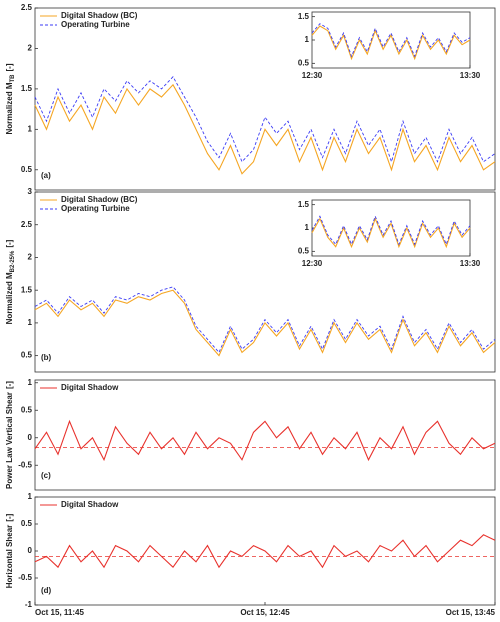 The height and width of the screenshot is (622, 500). What do you see at coordinates (265, 612) in the screenshot?
I see `x-tick-label: Oct 15, 12:45` at bounding box center [265, 612].